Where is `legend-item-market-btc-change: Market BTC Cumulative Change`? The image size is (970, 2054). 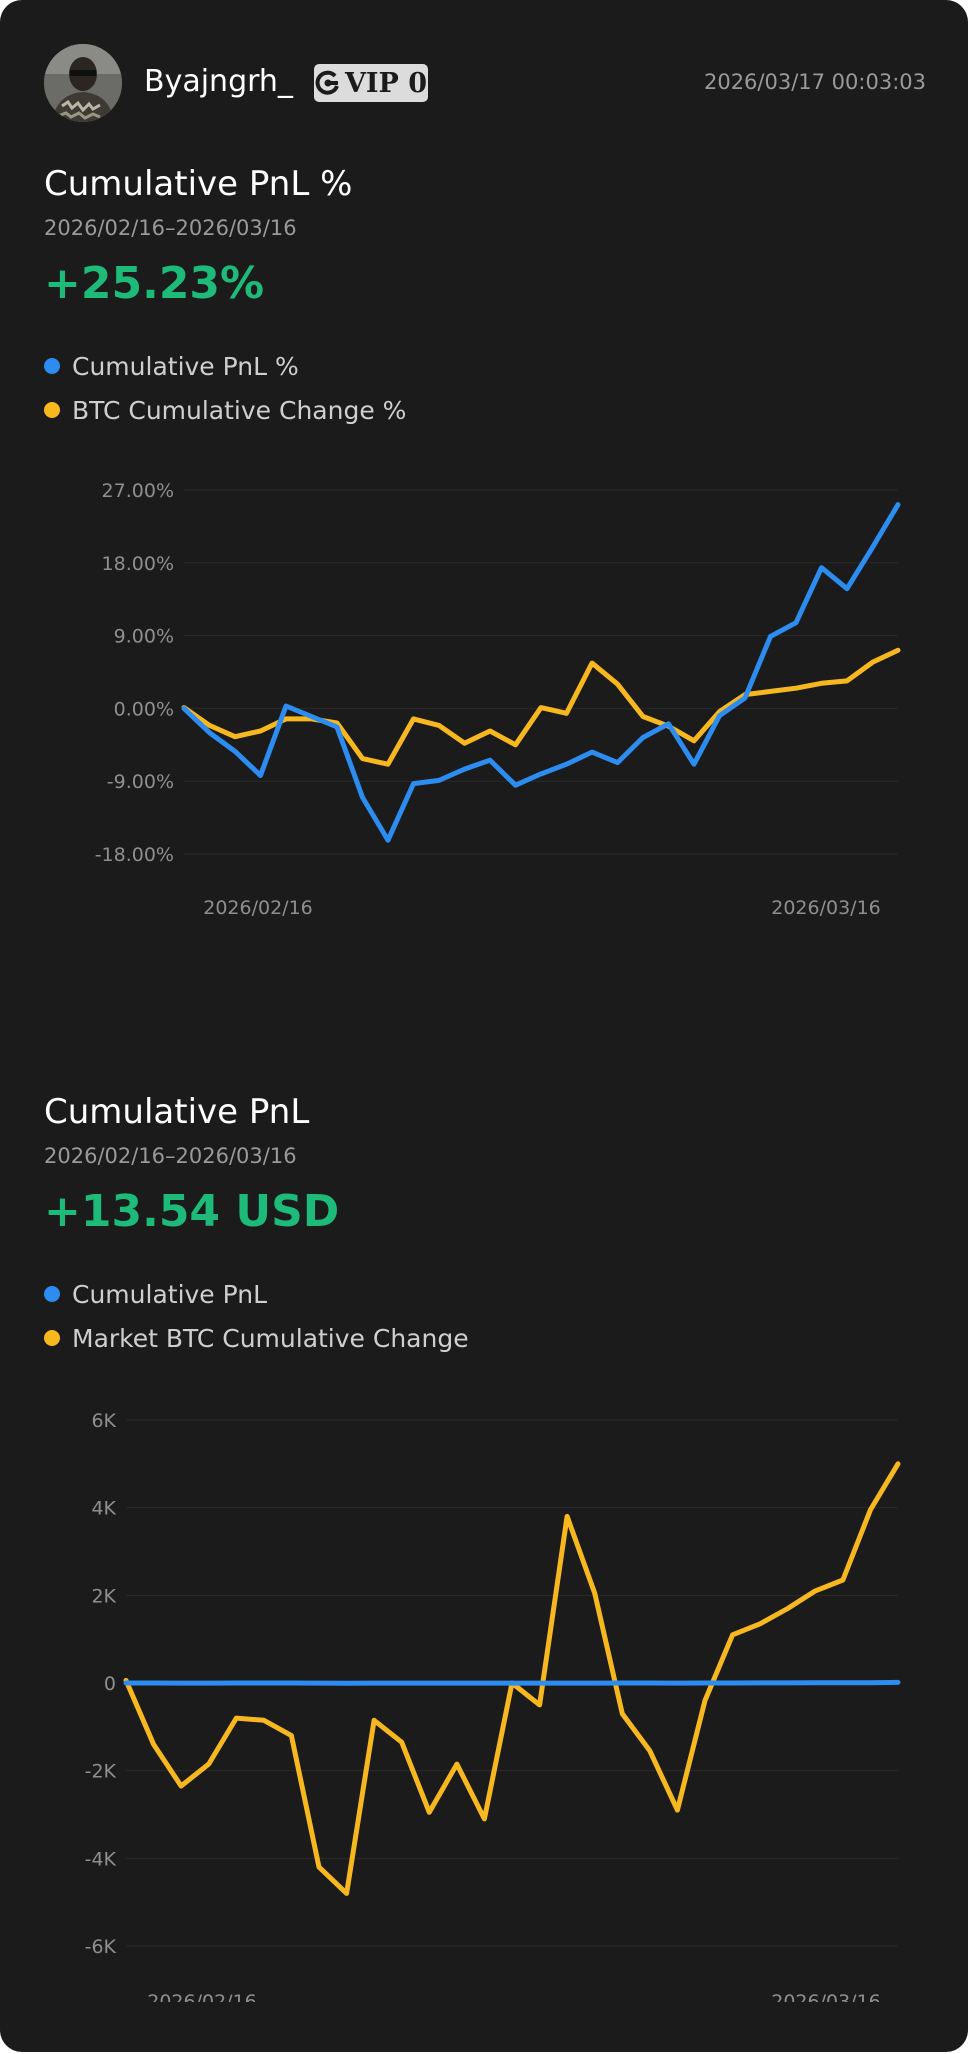 legend-item-market-btc-change: Market BTC Cumulative Change is located at coordinates (256, 1338).